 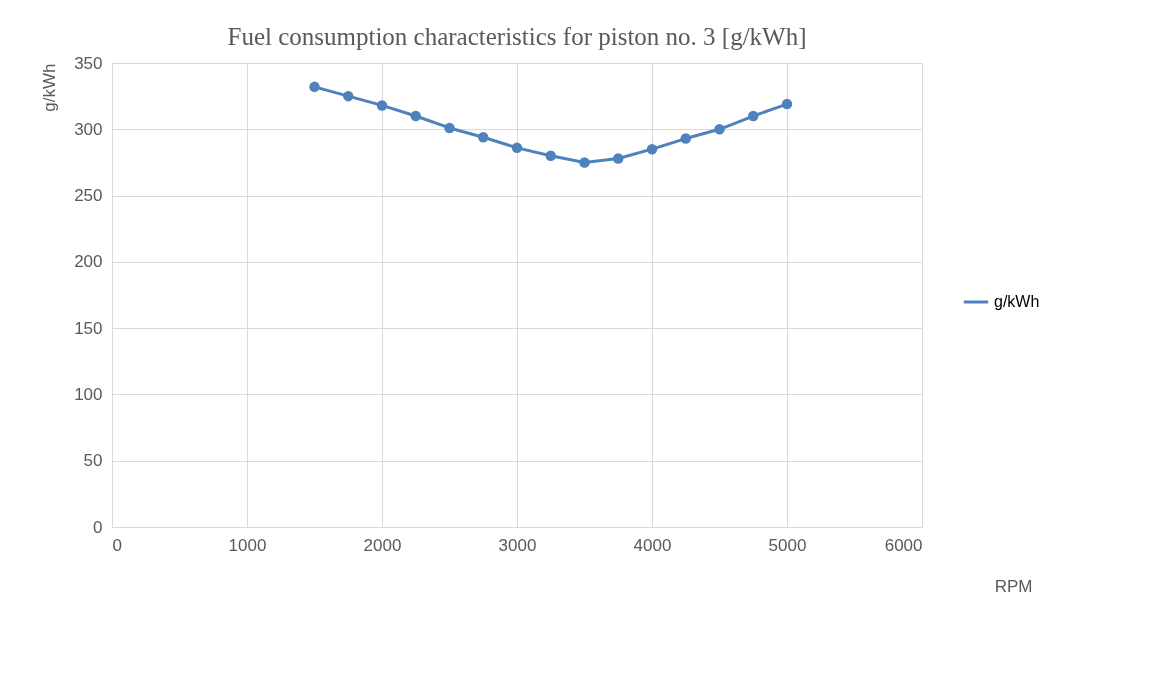 What do you see at coordinates (88, 394) in the screenshot?
I see `y-tick-label: 100` at bounding box center [88, 394].